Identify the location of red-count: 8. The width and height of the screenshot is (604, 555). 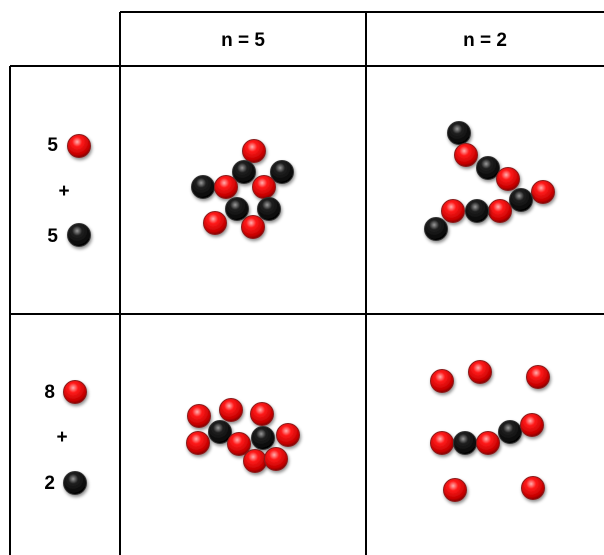
(49, 392).